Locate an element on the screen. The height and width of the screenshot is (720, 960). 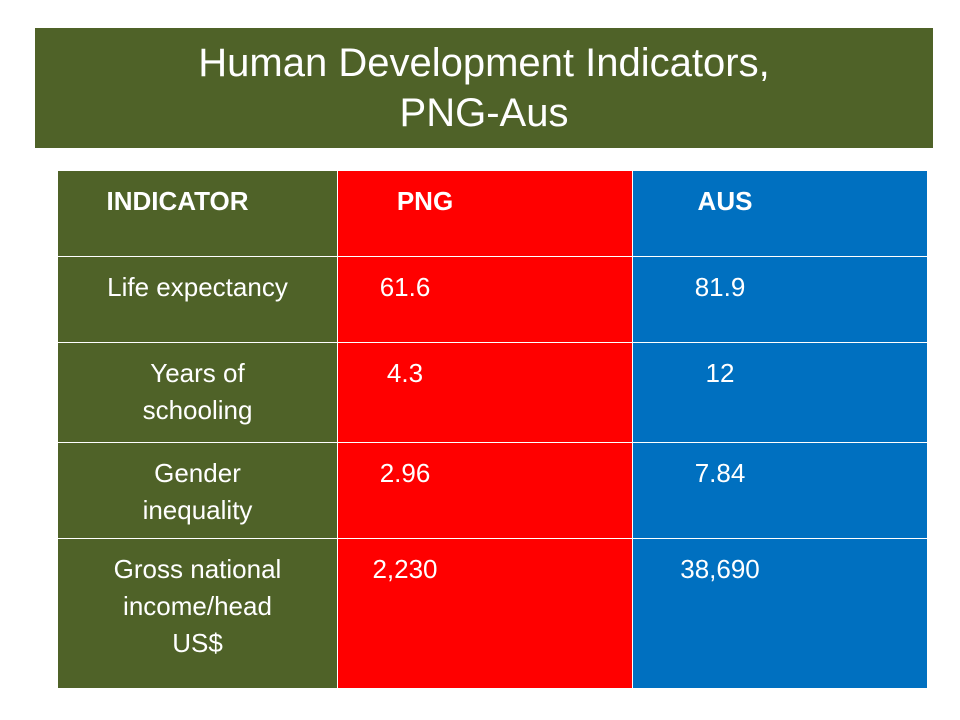
row-label: Life expectancy is located at coordinates (197, 299).